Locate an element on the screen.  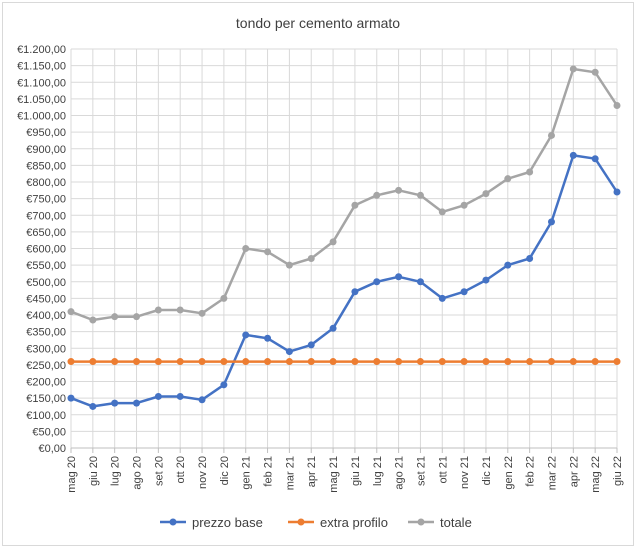
legend-item: prezzo base is located at coordinates (211, 522).